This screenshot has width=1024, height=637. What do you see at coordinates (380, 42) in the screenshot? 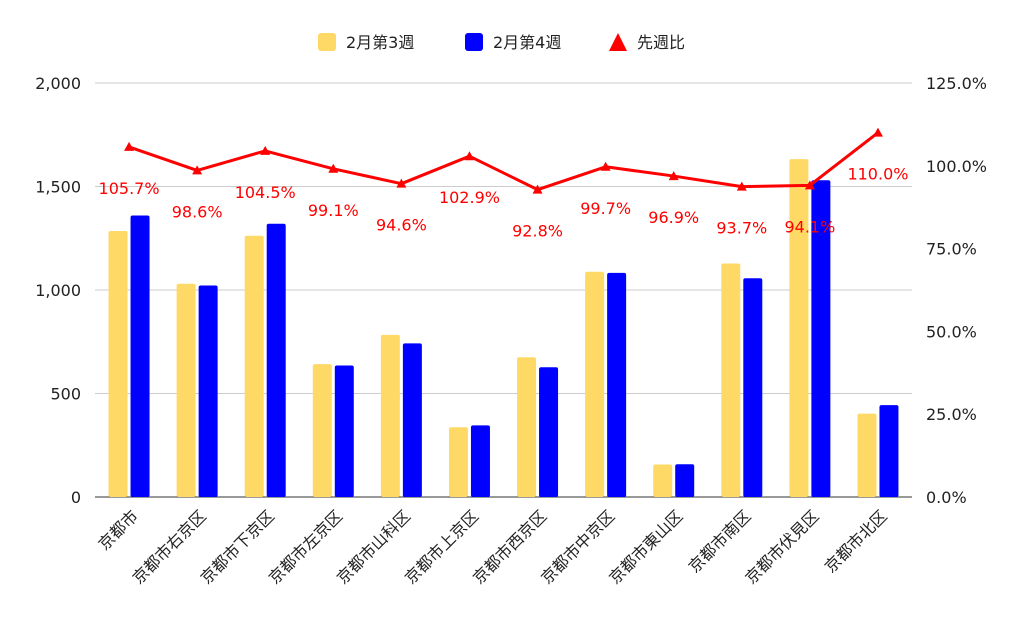
I see `legend-label: 2月第3週` at bounding box center [380, 42].